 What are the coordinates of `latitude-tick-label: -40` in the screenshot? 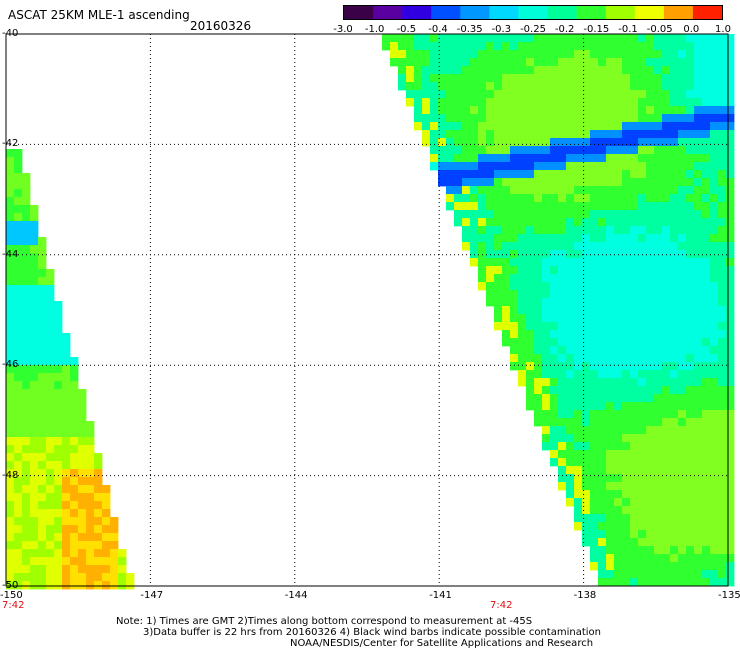 It's located at (10, 33).